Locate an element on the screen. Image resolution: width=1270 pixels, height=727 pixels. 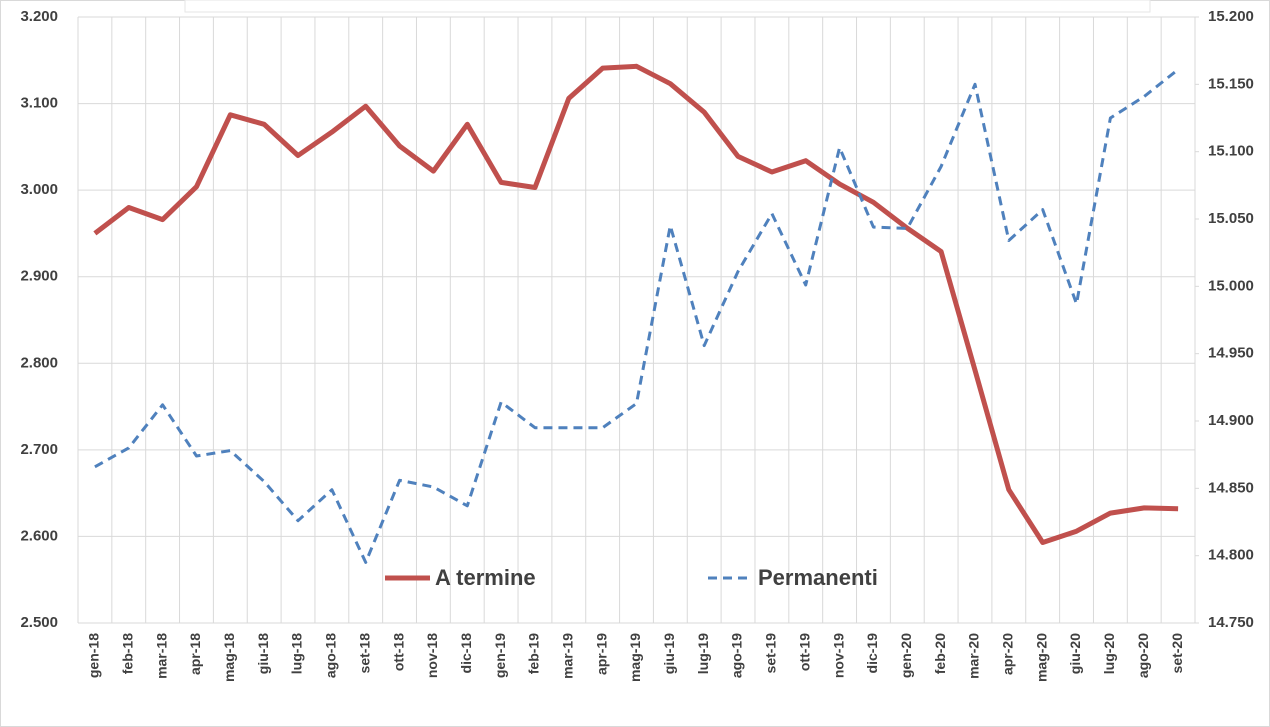
x-tick-label: mar-19 is located at coordinates (568, 656).